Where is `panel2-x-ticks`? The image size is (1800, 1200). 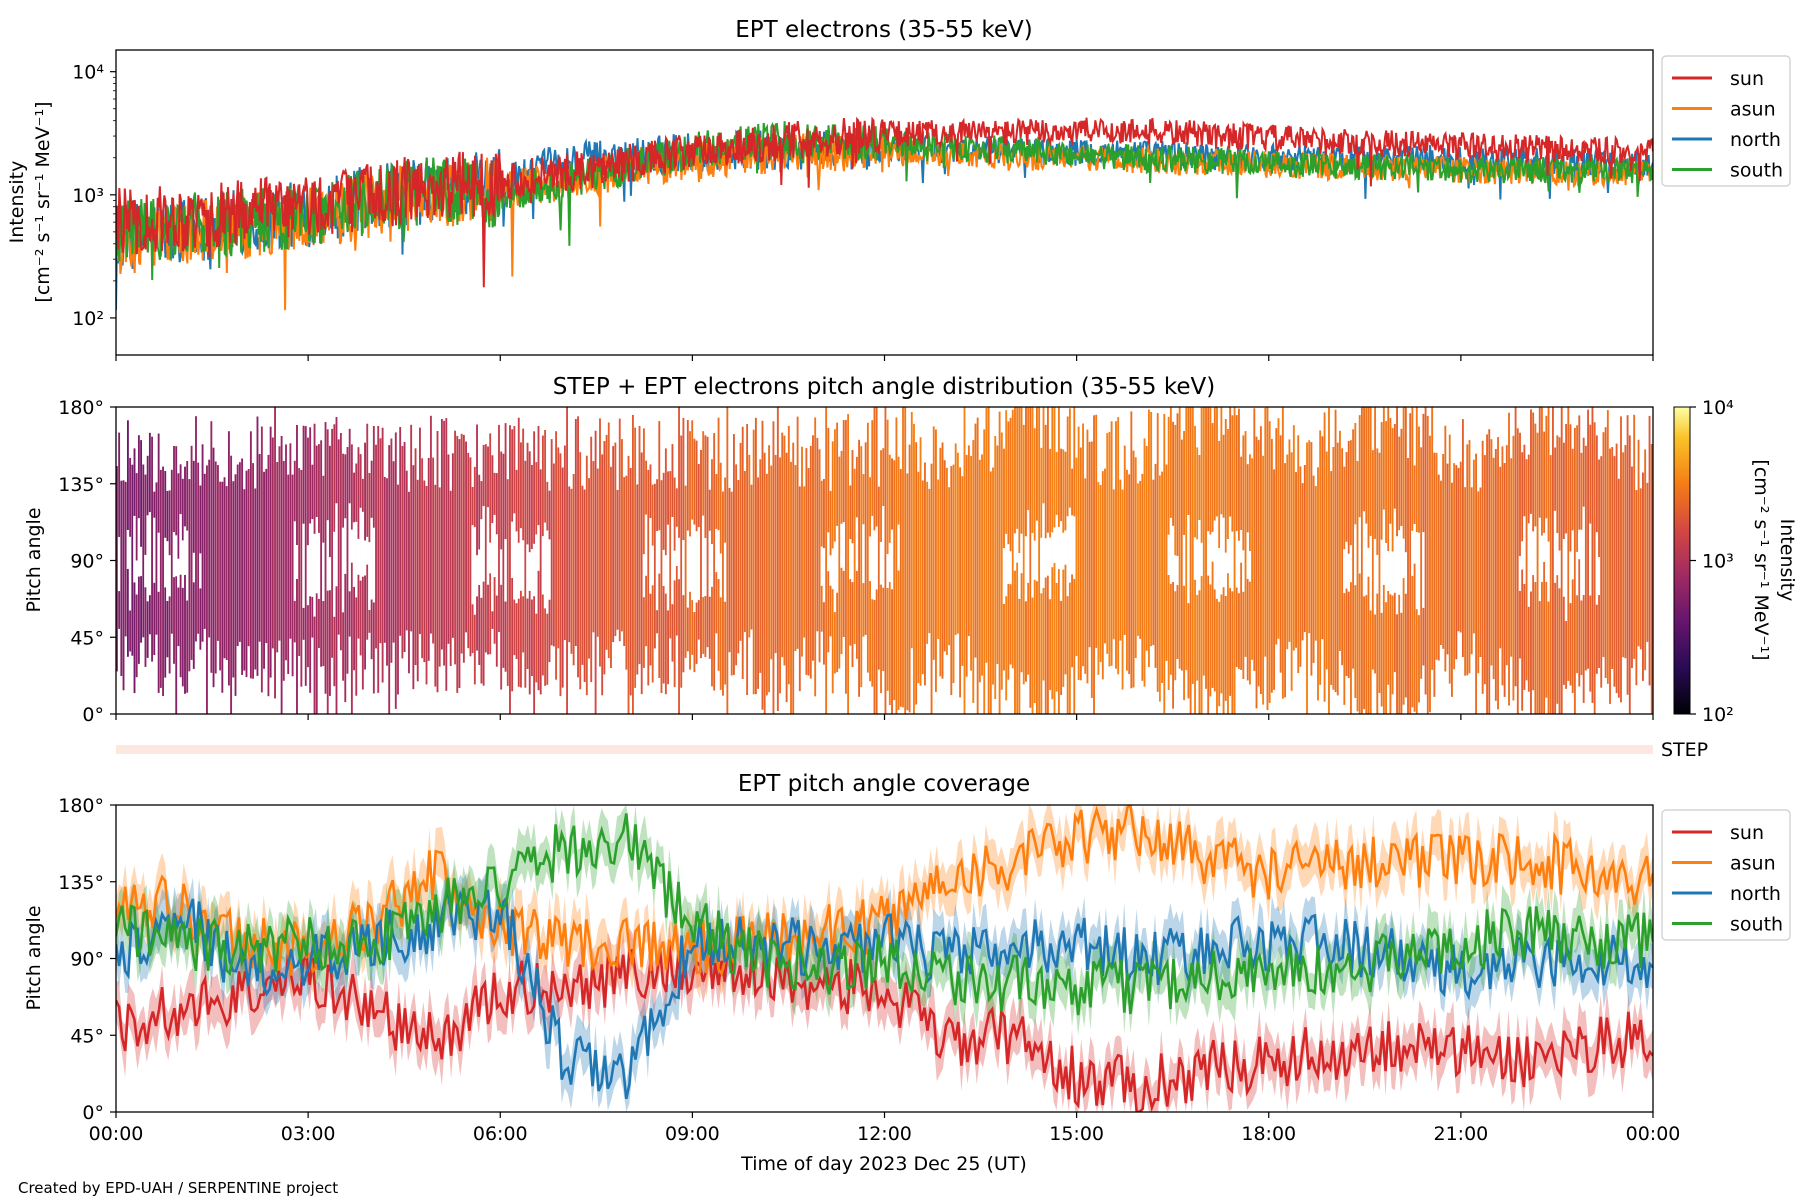 panel2-x-ticks is located at coordinates (884, 717).